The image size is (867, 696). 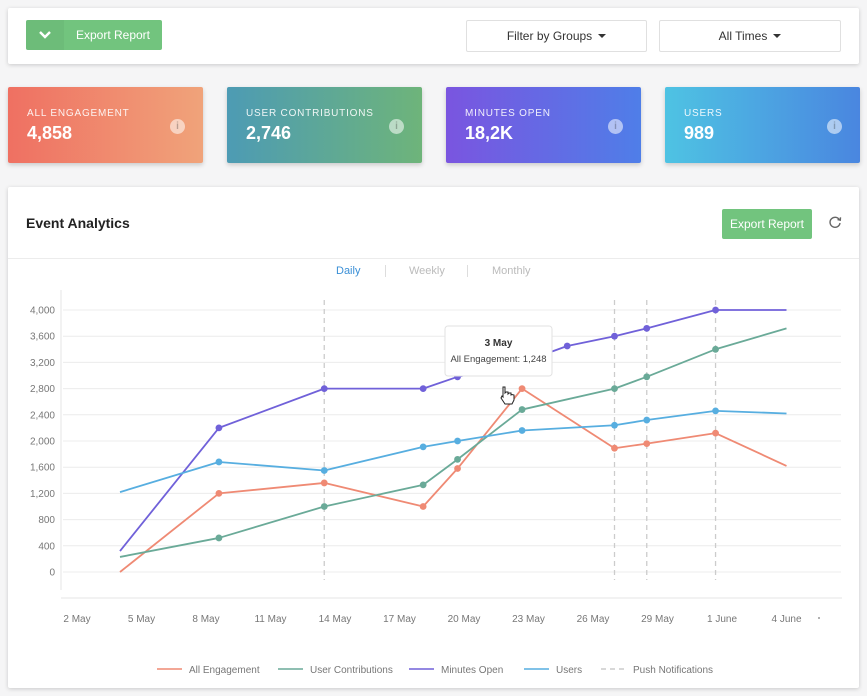 What do you see at coordinates (549, 36) in the screenshot?
I see `filter-by-groups-label: Filter by Groups` at bounding box center [549, 36].